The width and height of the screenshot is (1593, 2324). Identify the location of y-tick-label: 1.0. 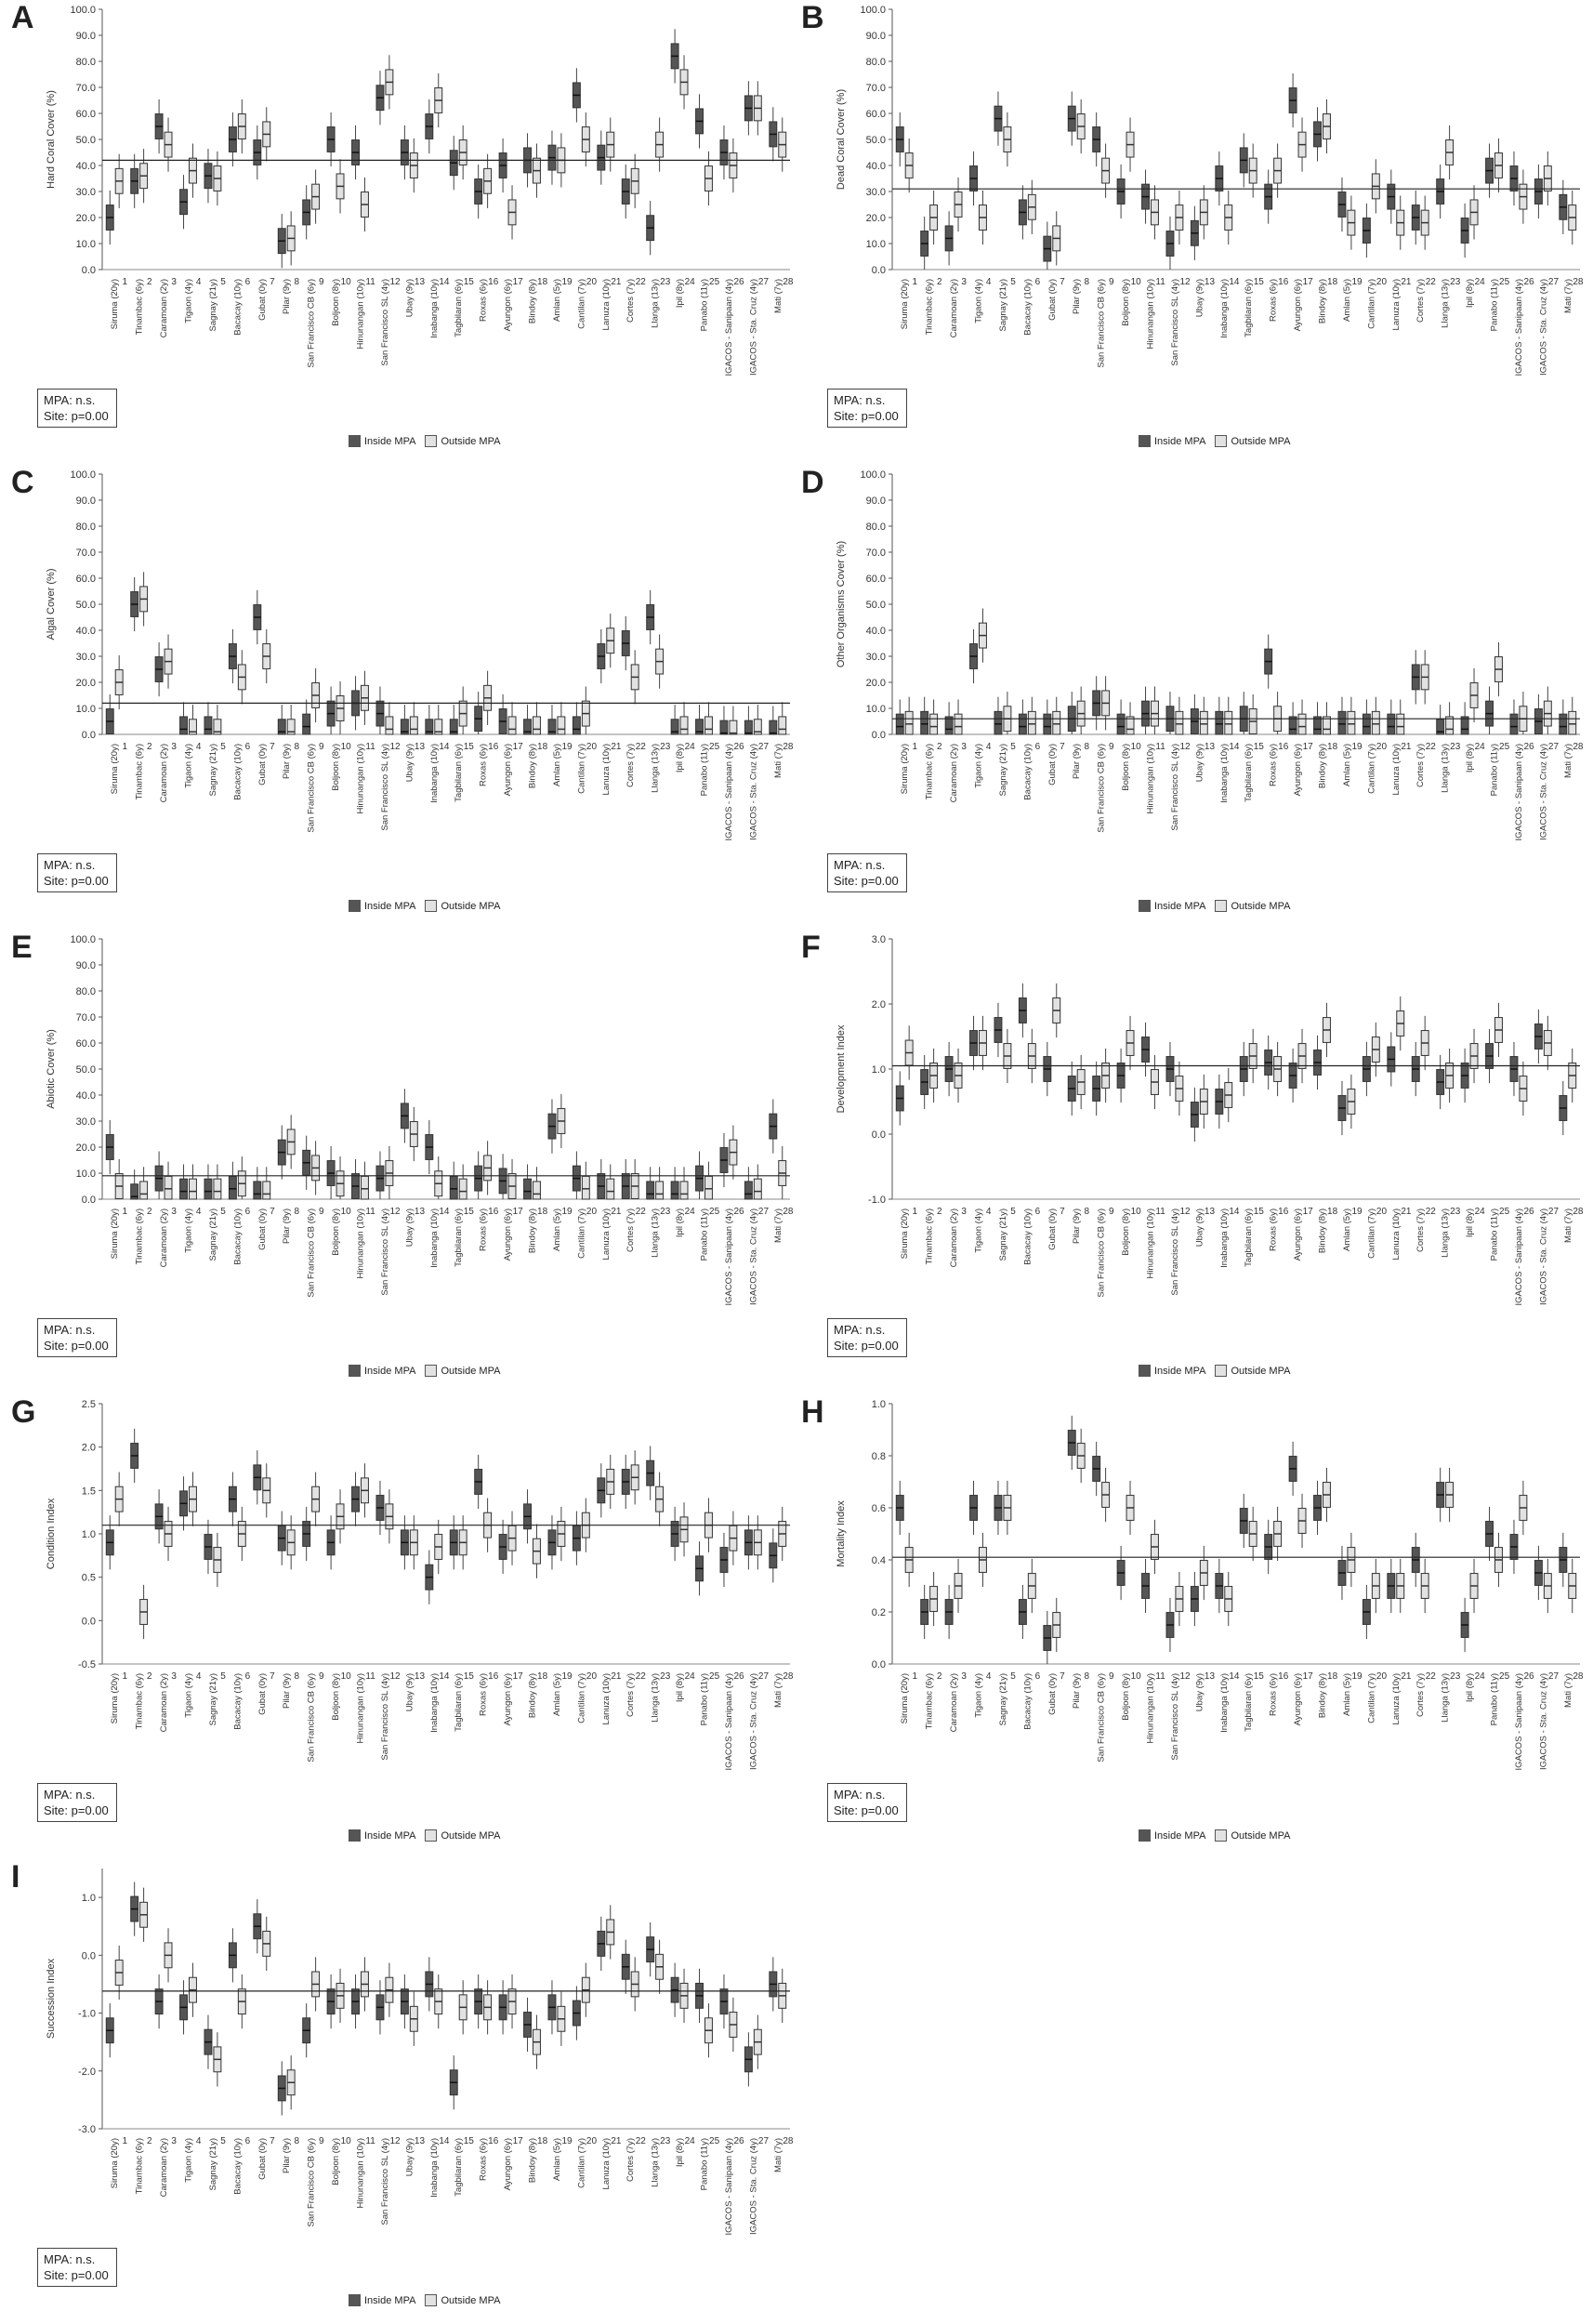
(879, 1404).